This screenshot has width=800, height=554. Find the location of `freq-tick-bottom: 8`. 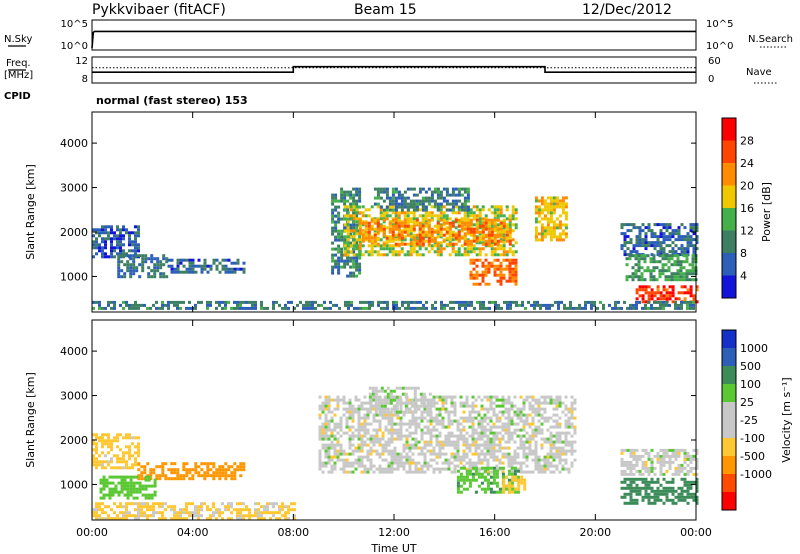

freq-tick-bottom: 8 is located at coordinates (85, 79).